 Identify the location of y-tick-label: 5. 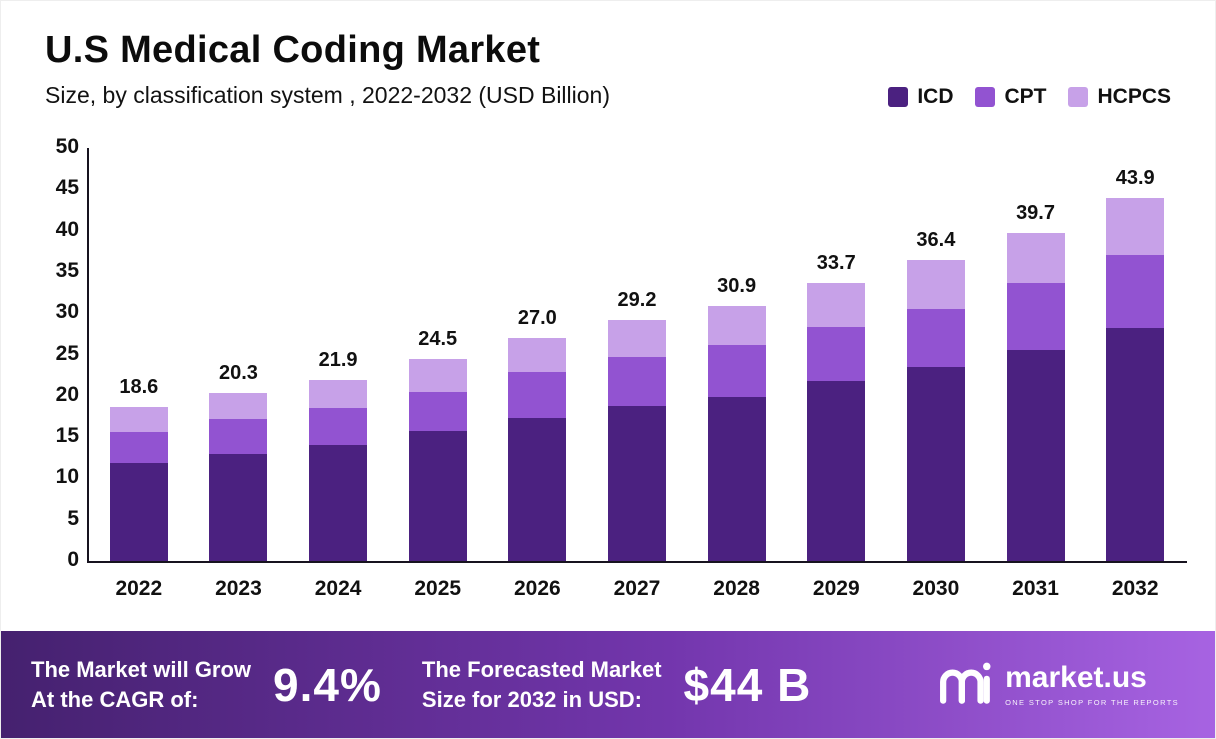
(73, 518).